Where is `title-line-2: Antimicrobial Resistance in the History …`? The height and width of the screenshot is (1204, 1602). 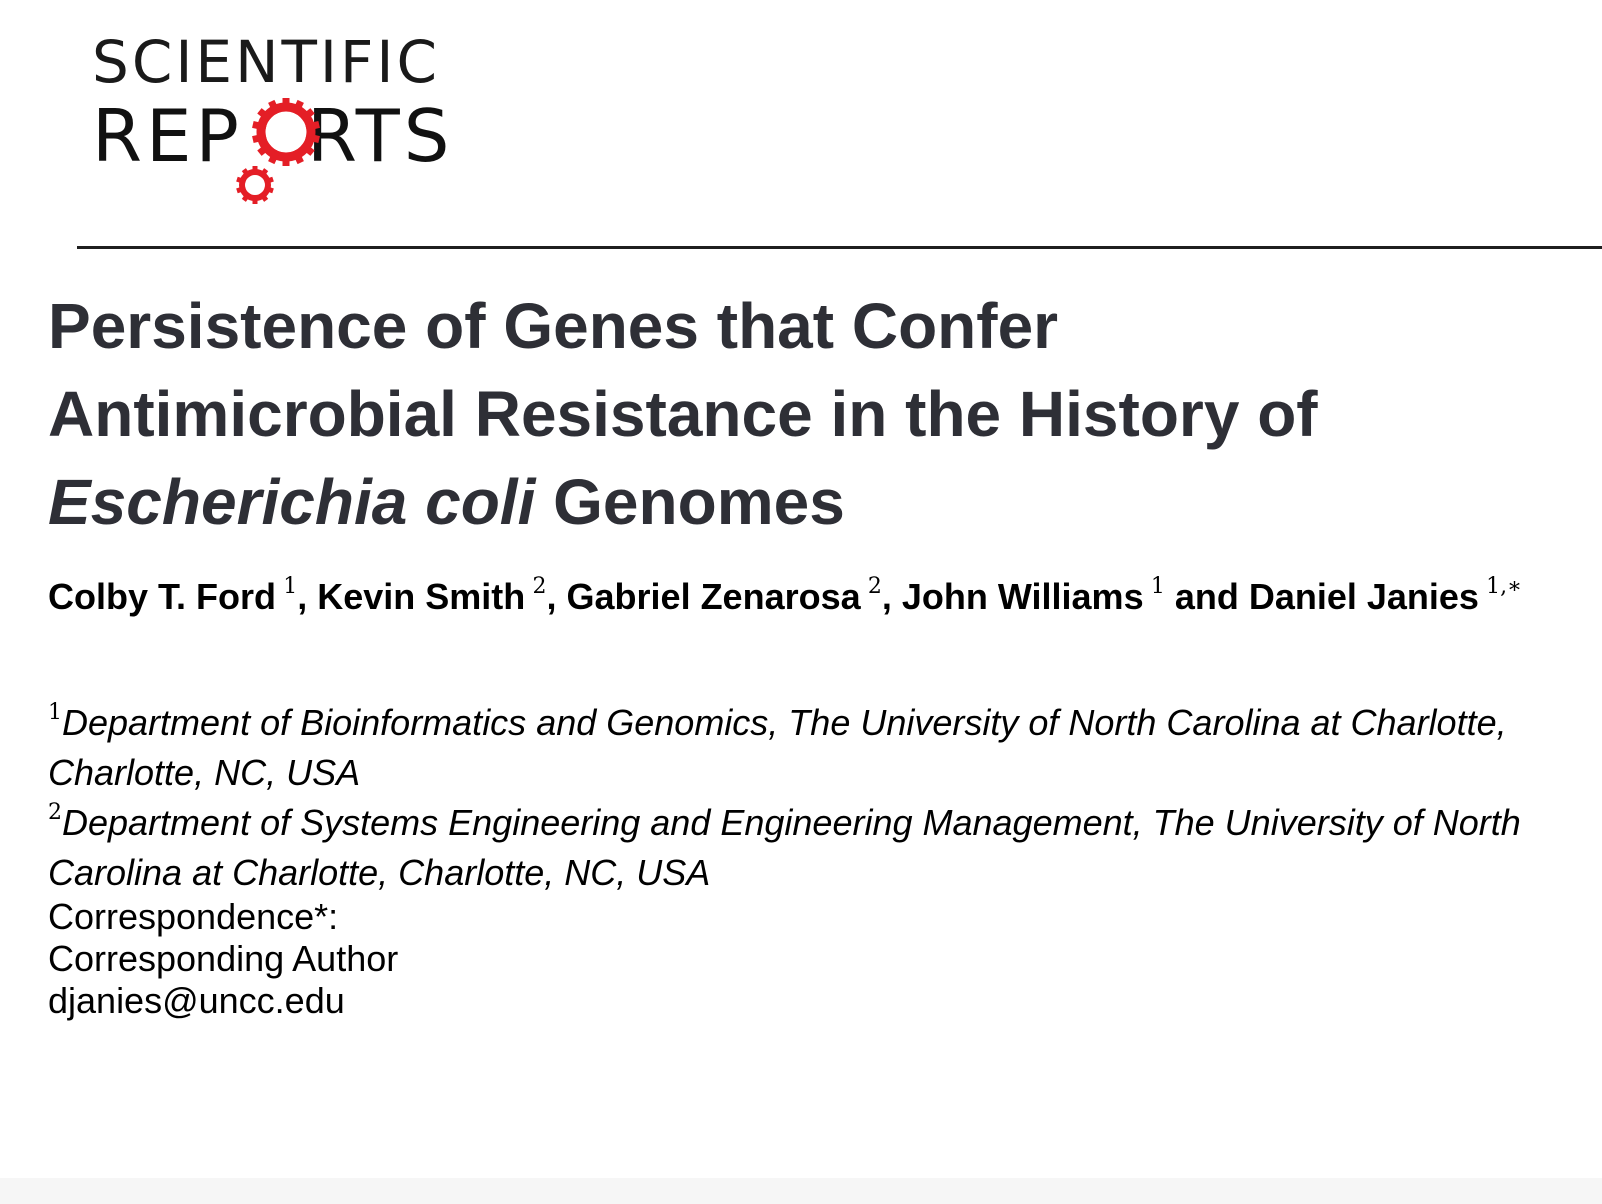 title-line-2: Antimicrobial Resistance in the History … is located at coordinates (683, 414).